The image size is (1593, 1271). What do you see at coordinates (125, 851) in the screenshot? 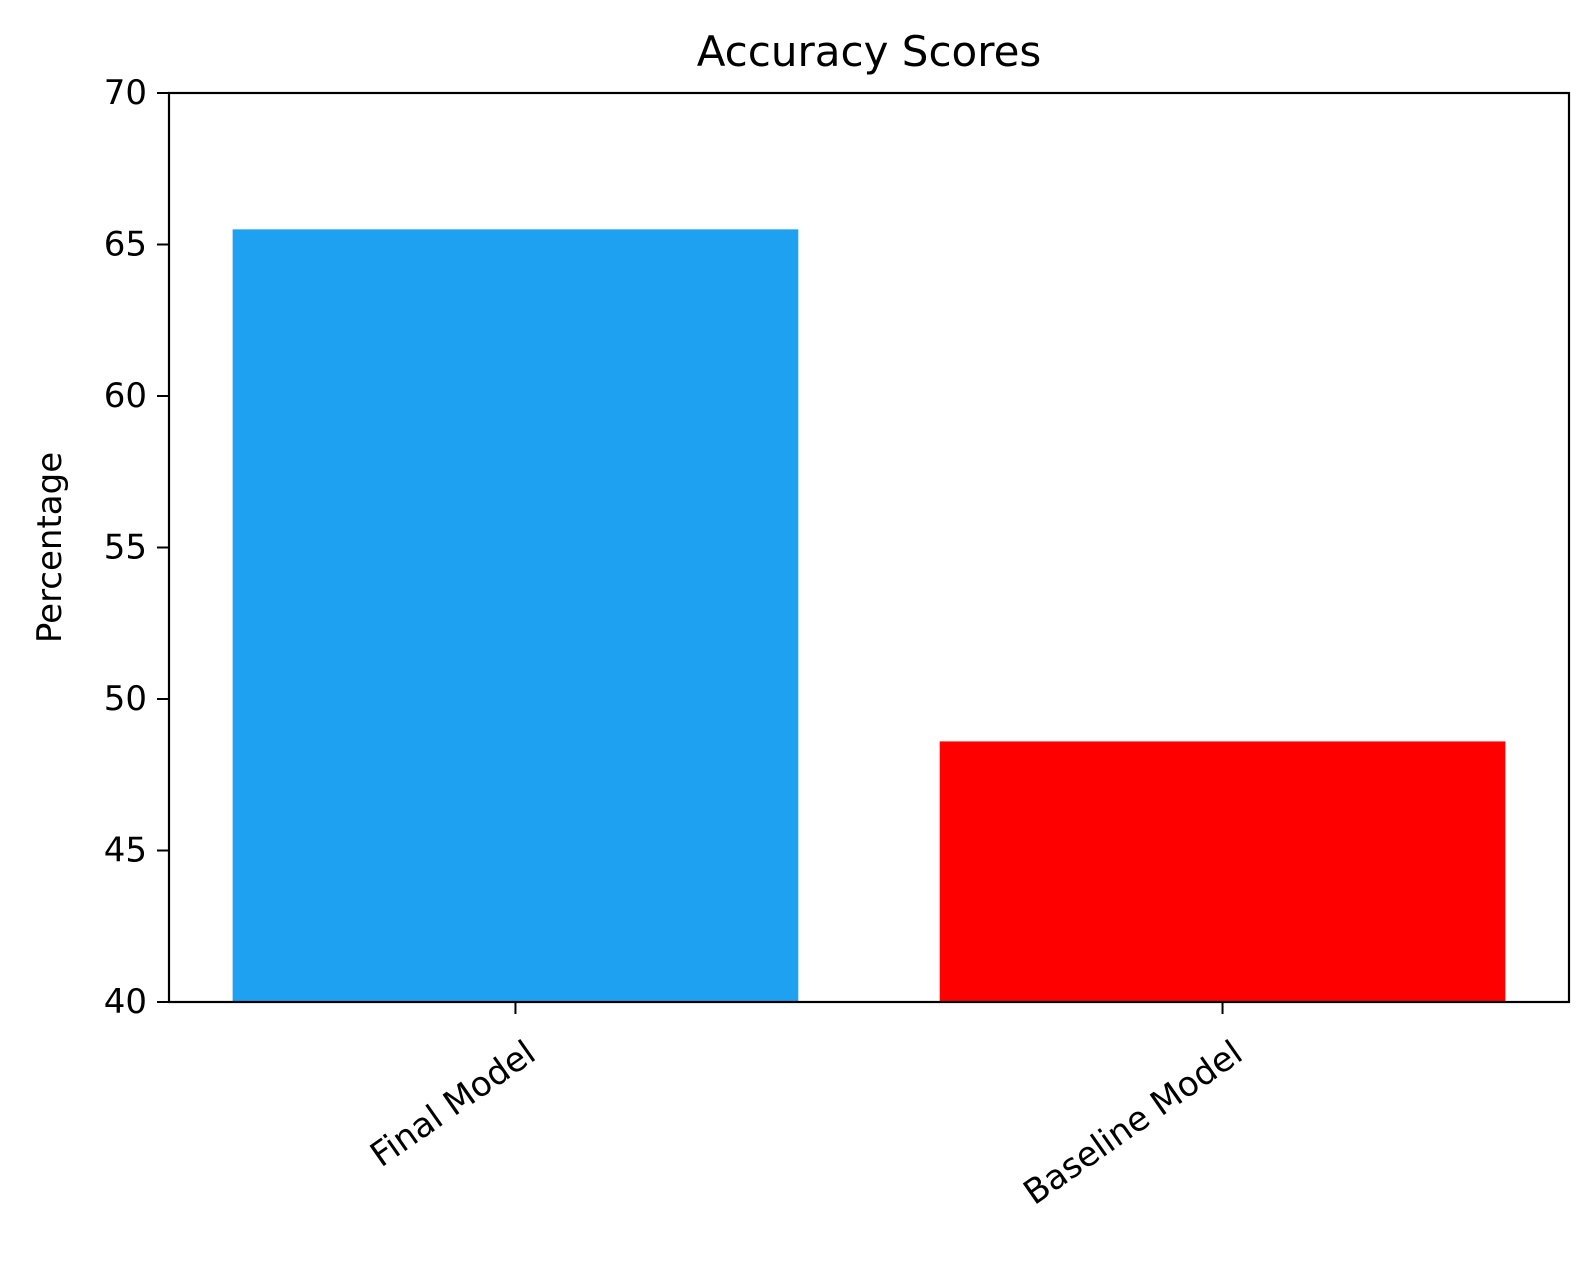
I see `y-tick-label: 45` at bounding box center [125, 851].